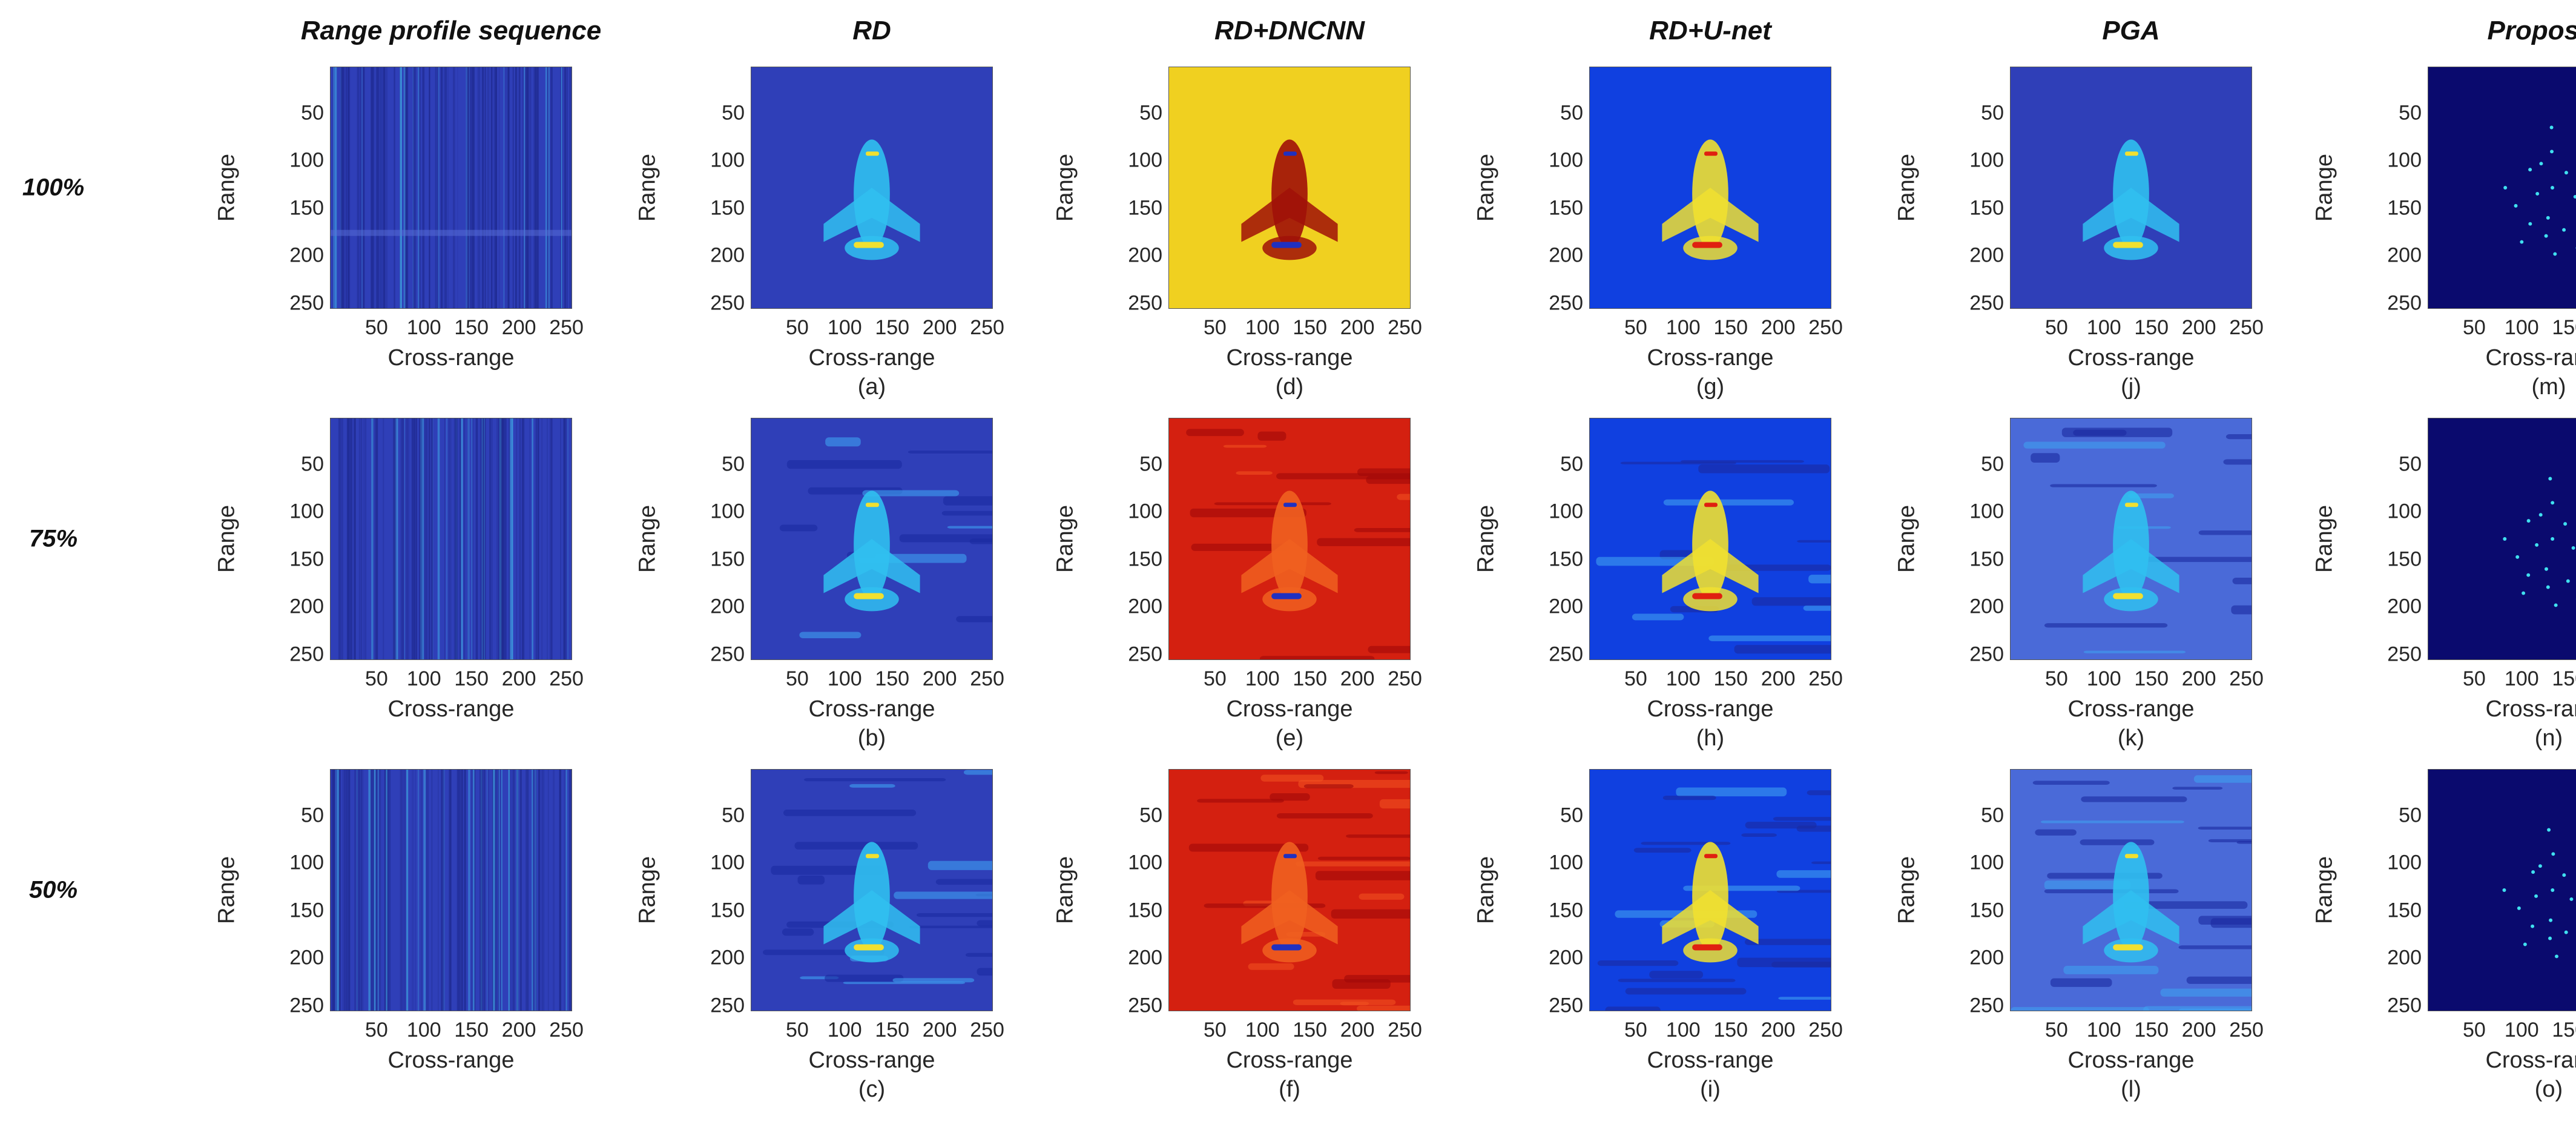 This screenshot has height=1139, width=2576. I want to click on panel-sublabel: (c), so click(872, 1089).